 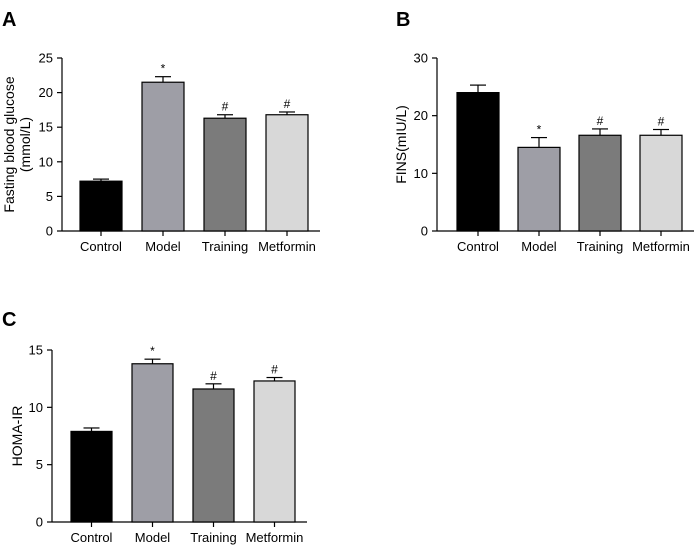 What do you see at coordinates (421, 58) in the screenshot?
I see `y-tick-label: 30` at bounding box center [421, 58].